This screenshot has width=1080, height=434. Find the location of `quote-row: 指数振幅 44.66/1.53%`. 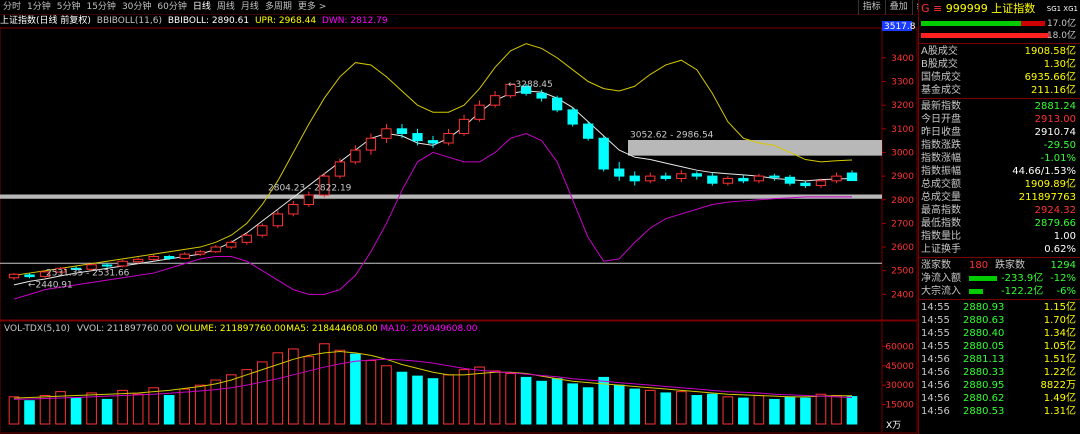

quote-row: 指数振幅 44.66/1.53% is located at coordinates (998, 171).